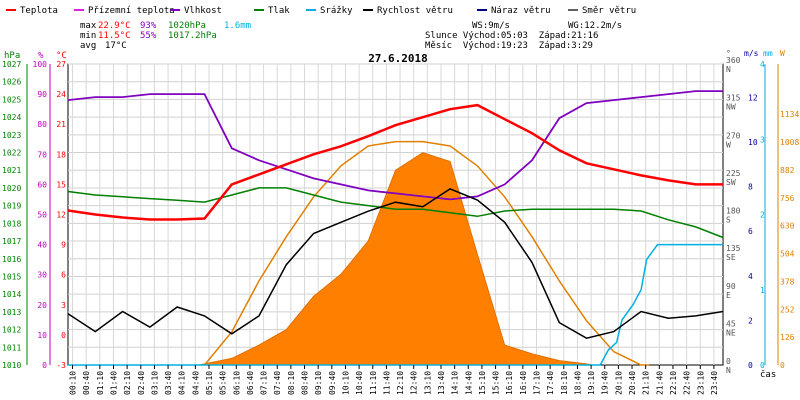 This screenshot has height=400, width=800. I want to click on tick-label-dir-compass: SE, so click(731, 257).